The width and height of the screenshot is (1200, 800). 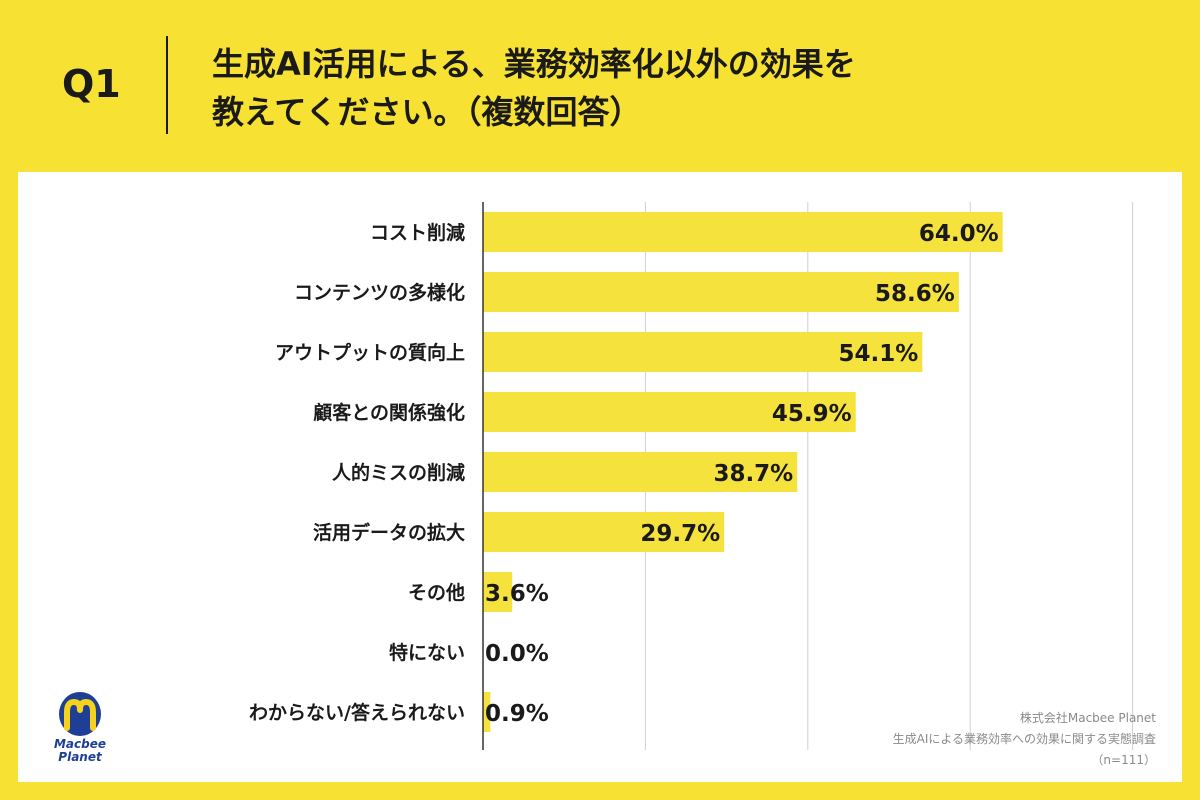 I want to click on question-title-line-2: 教えてください。（複数回答）, so click(x=427, y=112).